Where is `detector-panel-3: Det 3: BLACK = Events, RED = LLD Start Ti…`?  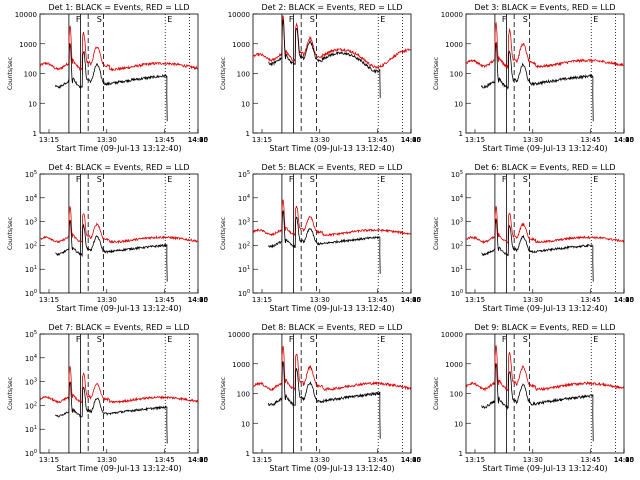 detector-panel-3: Det 3: BLACK = Events, RED = LLD Start Ti… is located at coordinates (533, 78).